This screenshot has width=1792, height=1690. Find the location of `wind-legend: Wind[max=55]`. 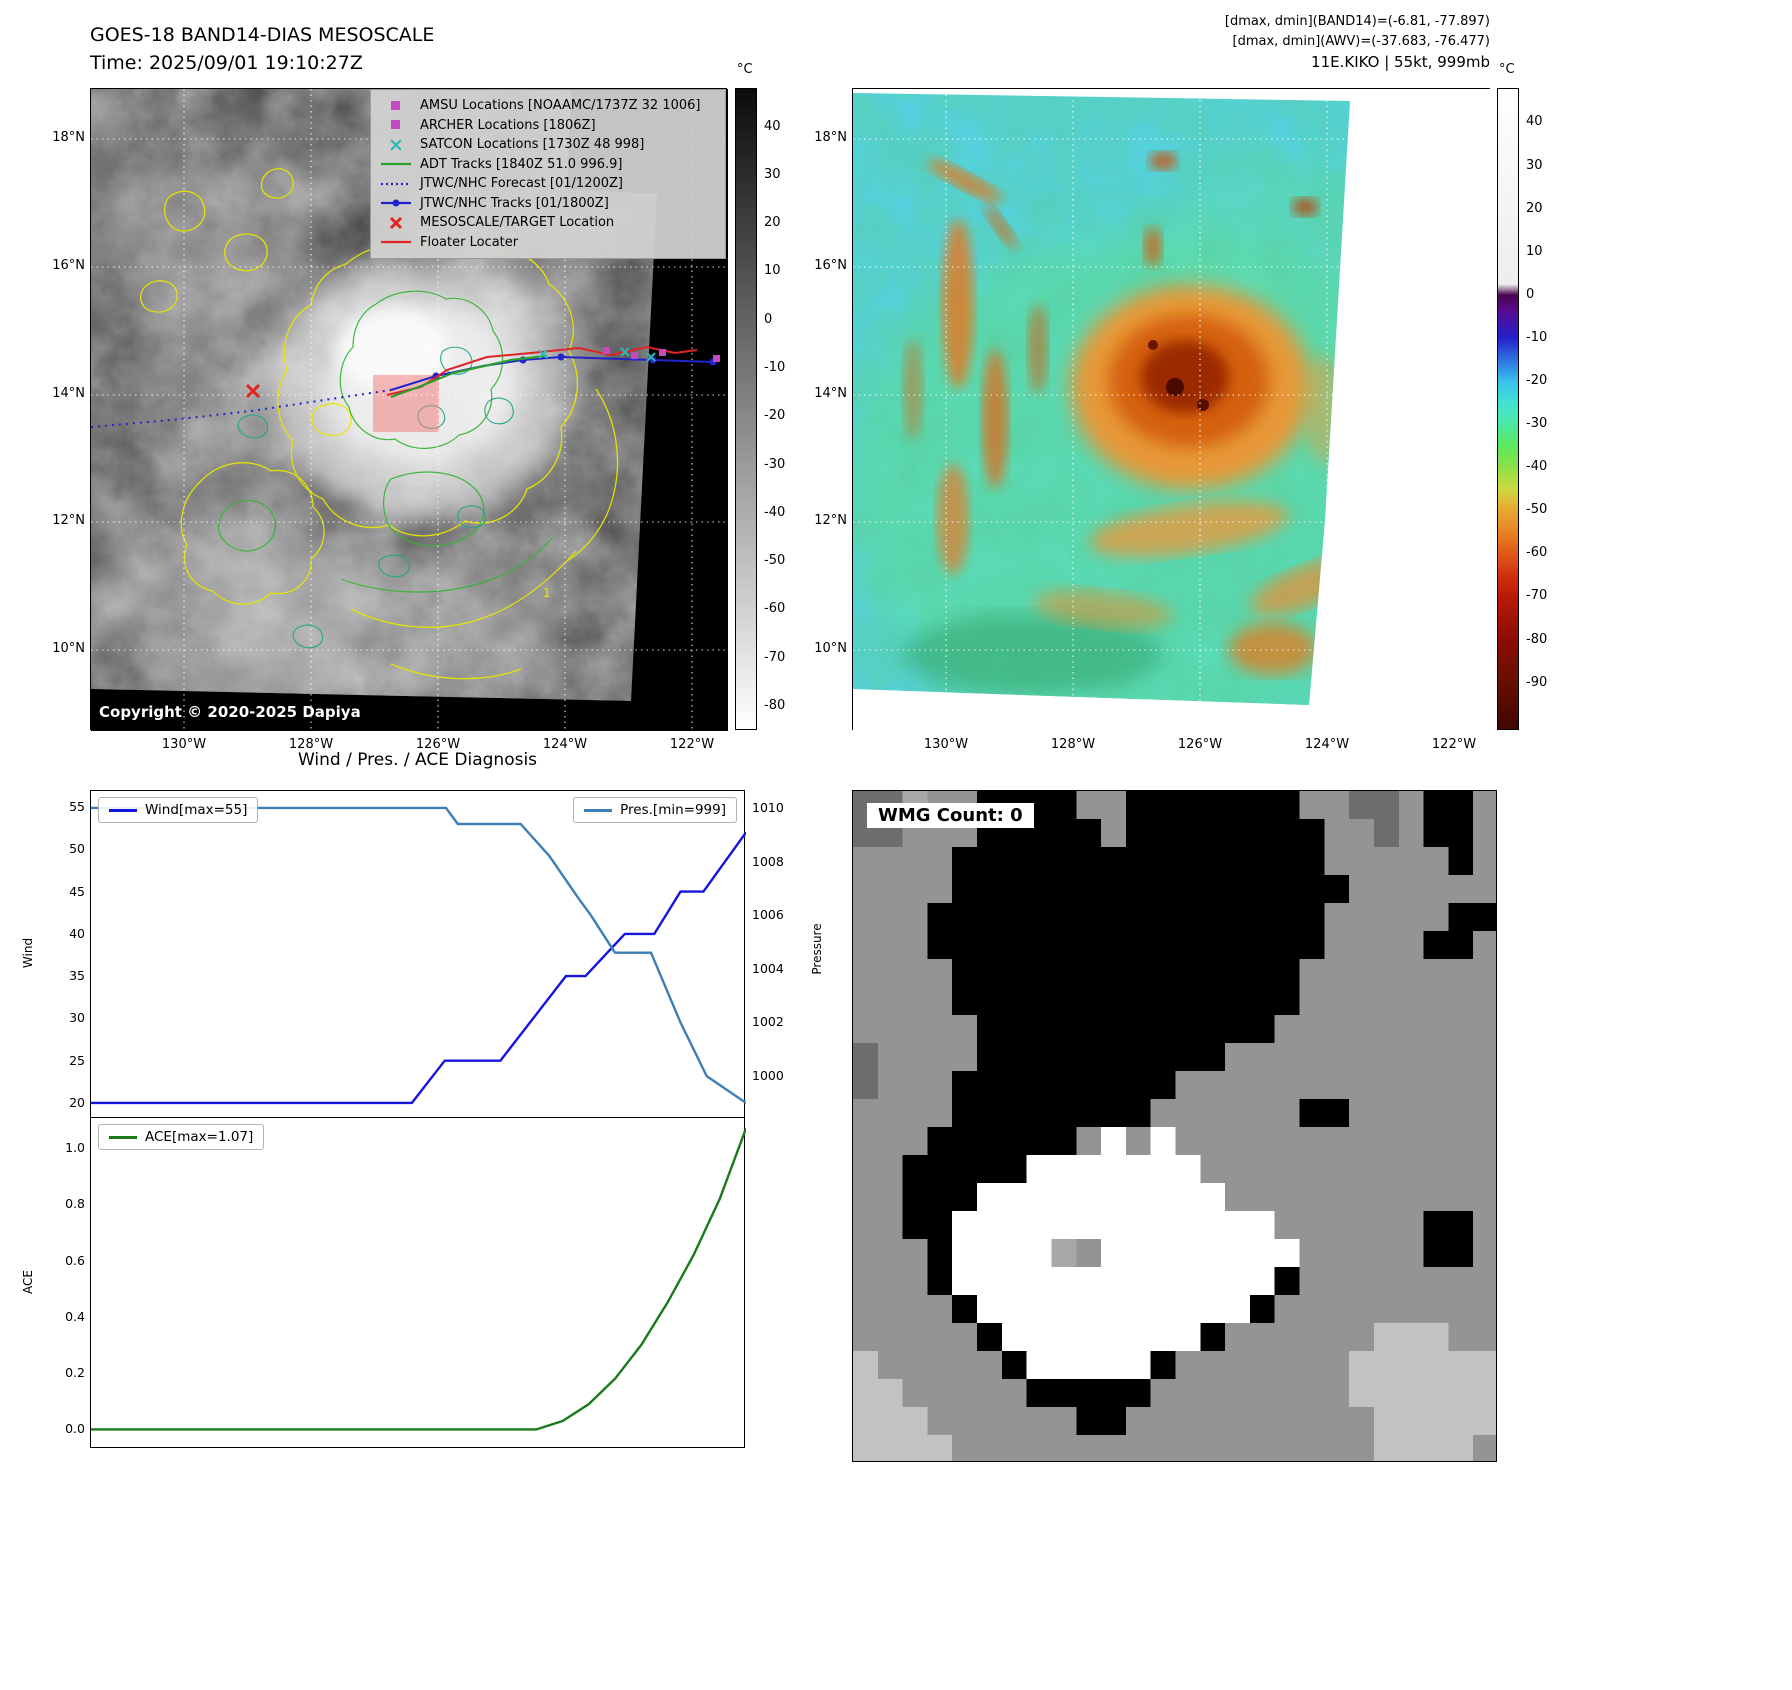

wind-legend: Wind[max=55] is located at coordinates (178, 810).